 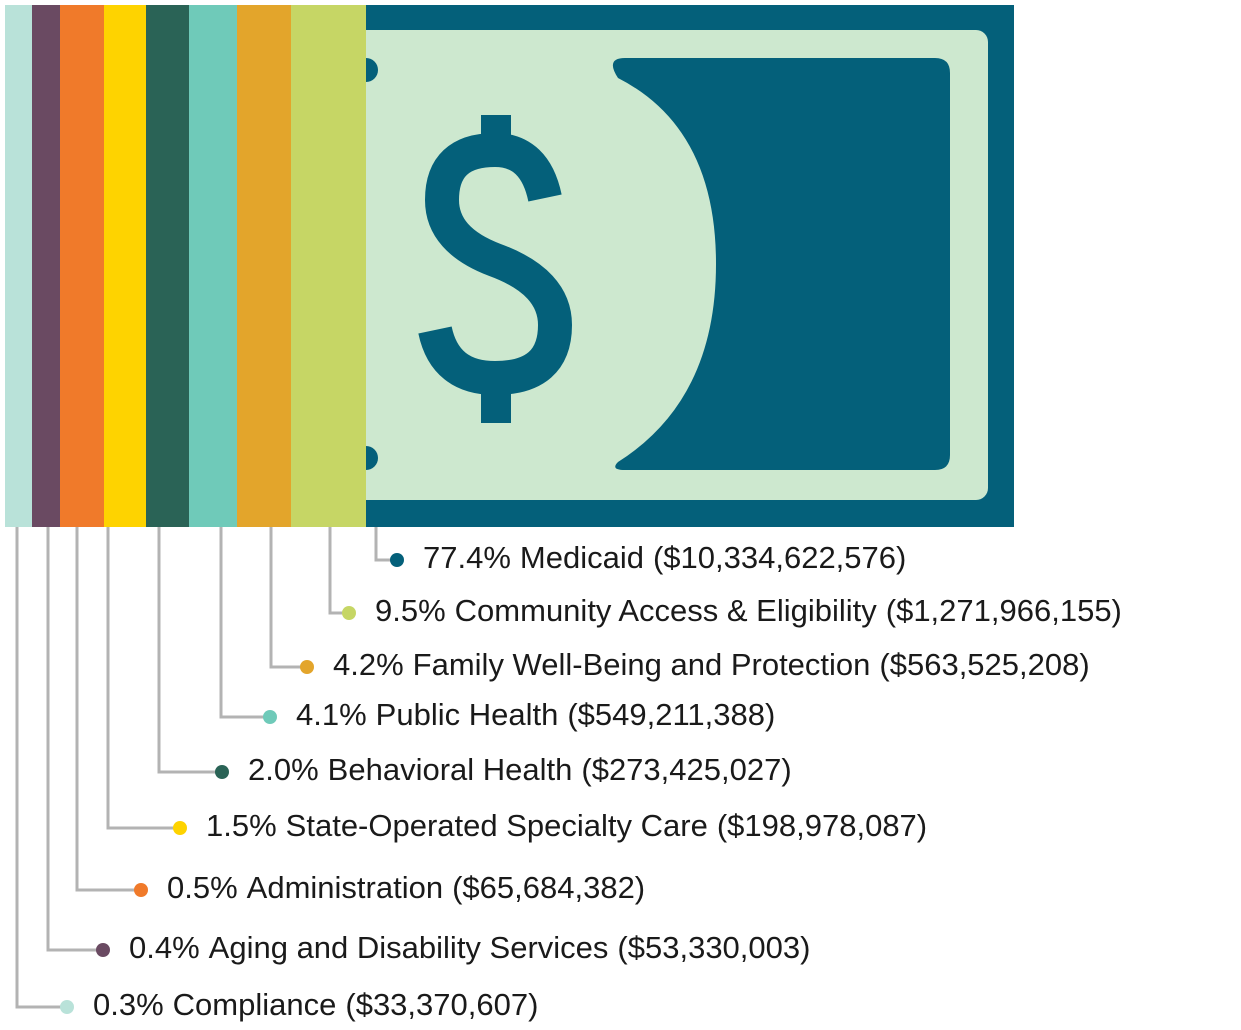 What do you see at coordinates (822, 825) in the screenshot?
I see `amount: ($198,978,087)` at bounding box center [822, 825].